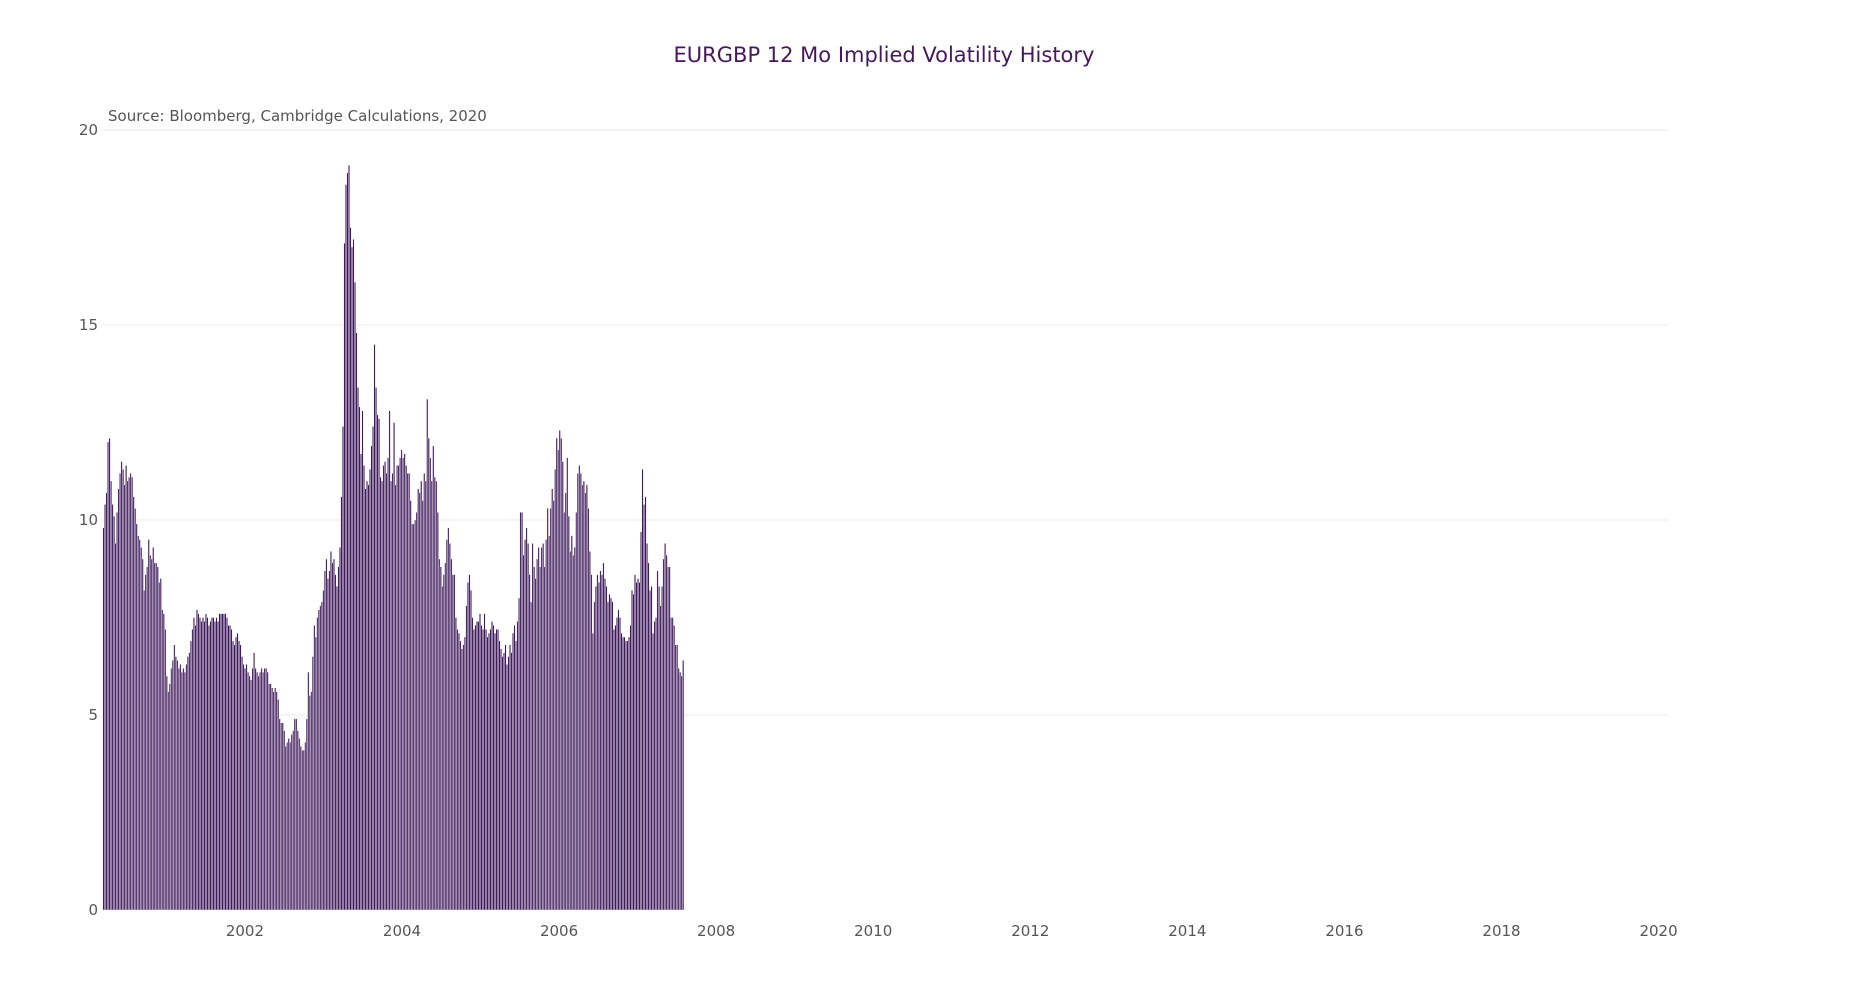  Describe the element at coordinates (1344, 931) in the screenshot. I see `x-tick-label: 2016` at that location.